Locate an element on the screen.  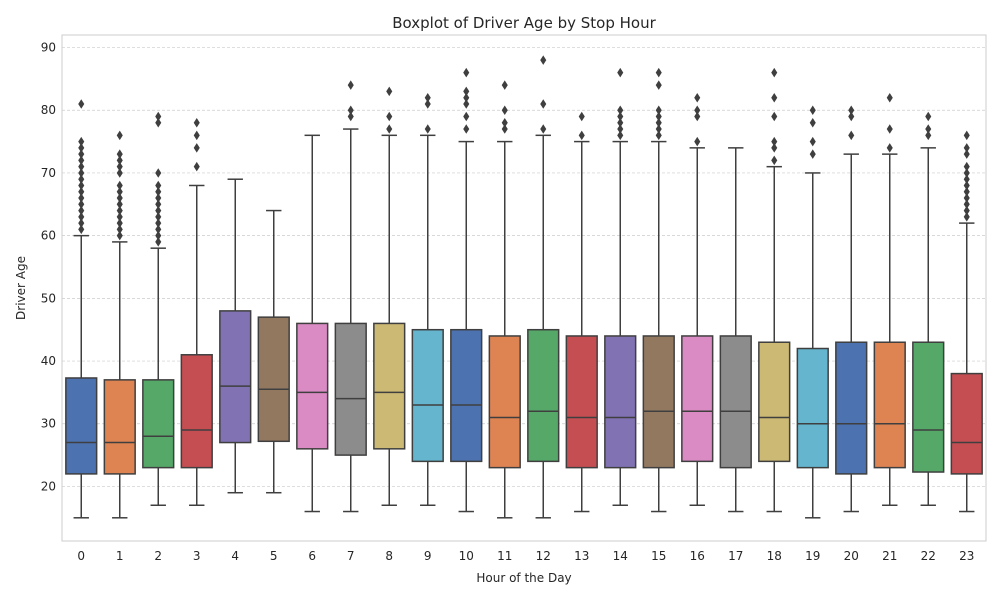
chart-title: Boxplot of Driver Age by Stop Hour is located at coordinates (524, 23).